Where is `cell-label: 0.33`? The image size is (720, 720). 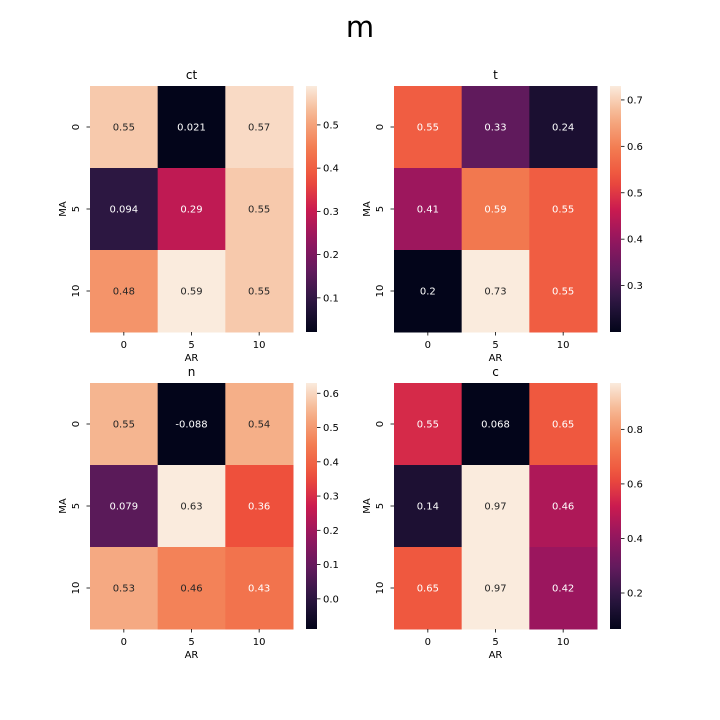 cell-label: 0.33 is located at coordinates (495, 128).